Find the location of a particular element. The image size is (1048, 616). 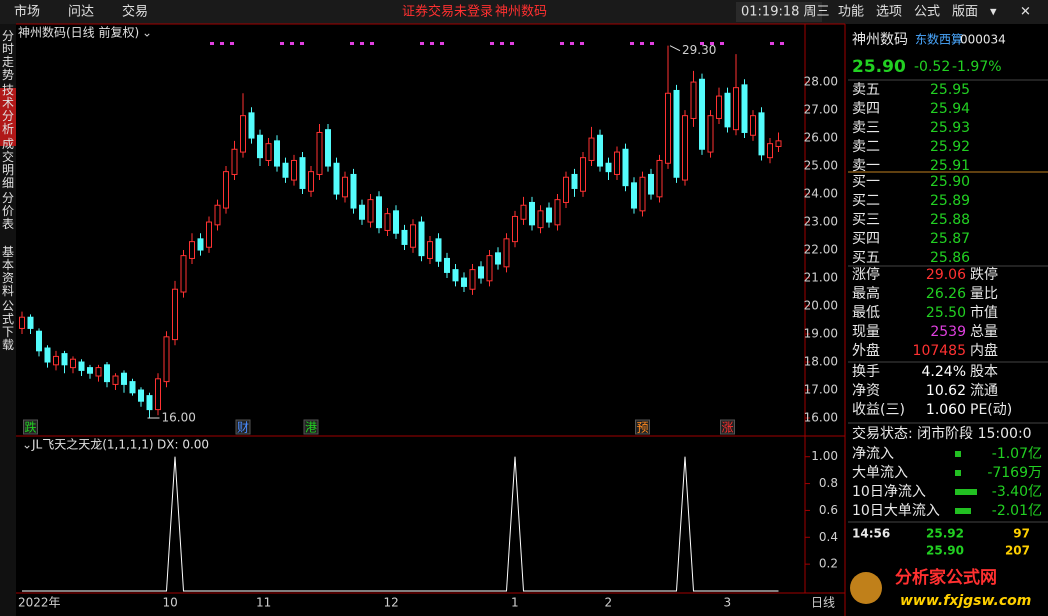

x-tick-label: 3 is located at coordinates (728, 603).